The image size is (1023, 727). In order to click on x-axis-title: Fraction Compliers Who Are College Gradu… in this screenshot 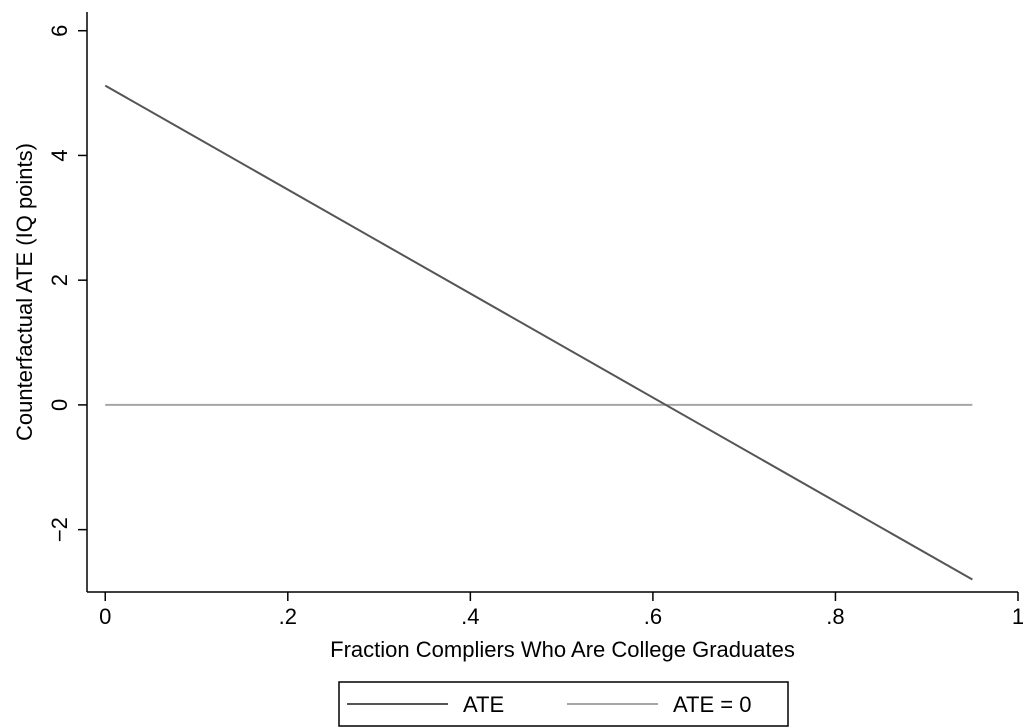, I will do `click(562, 649)`.